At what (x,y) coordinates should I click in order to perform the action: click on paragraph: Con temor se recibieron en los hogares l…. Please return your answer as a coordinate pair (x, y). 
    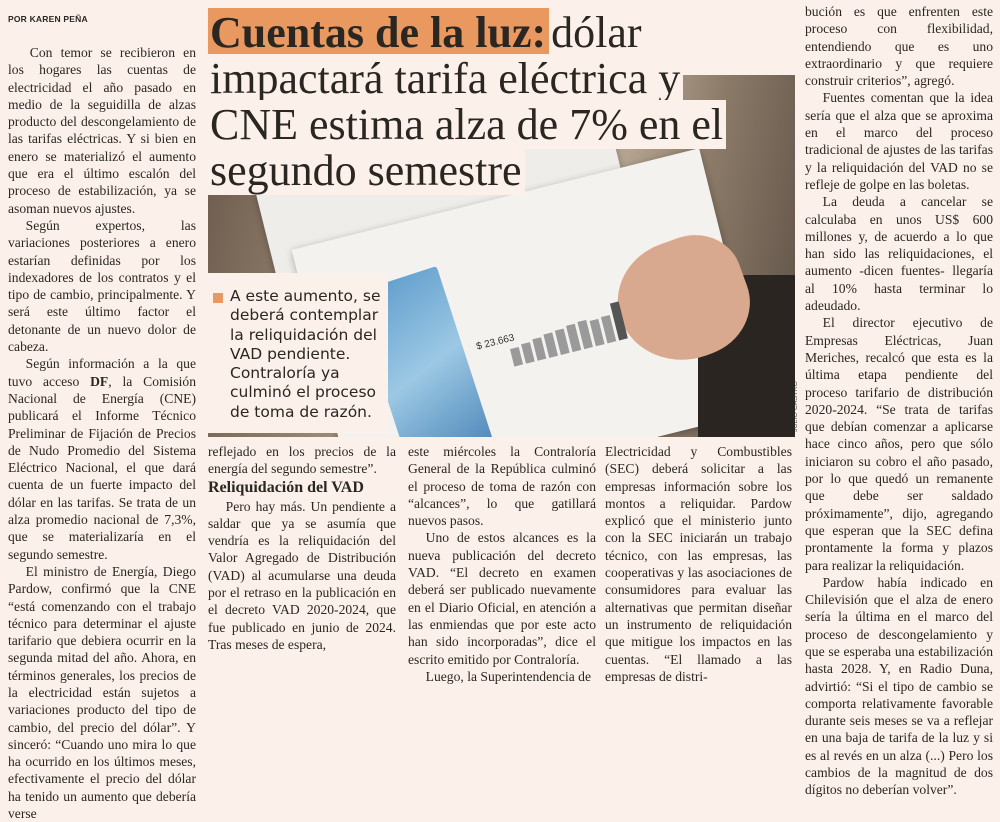
    Looking at the image, I should click on (102, 130).